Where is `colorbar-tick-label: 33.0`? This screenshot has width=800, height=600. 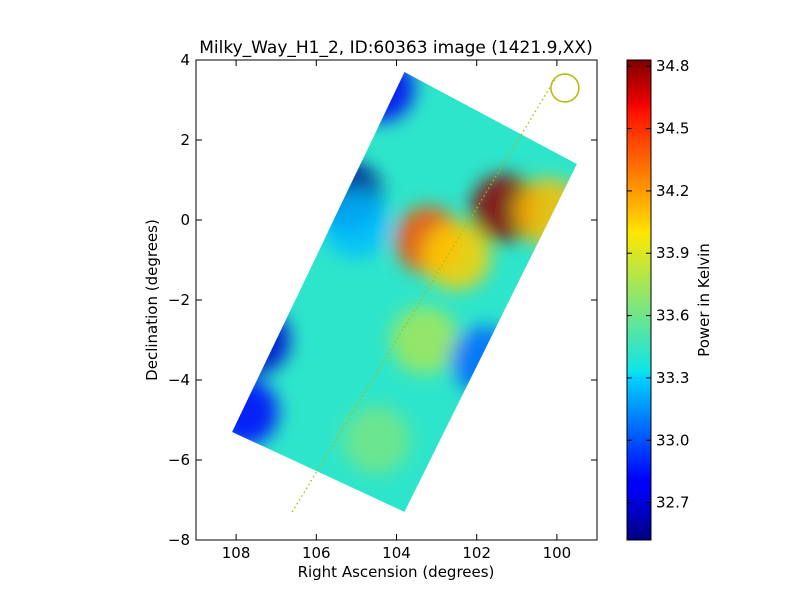 colorbar-tick-label: 33.0 is located at coordinates (672, 440).